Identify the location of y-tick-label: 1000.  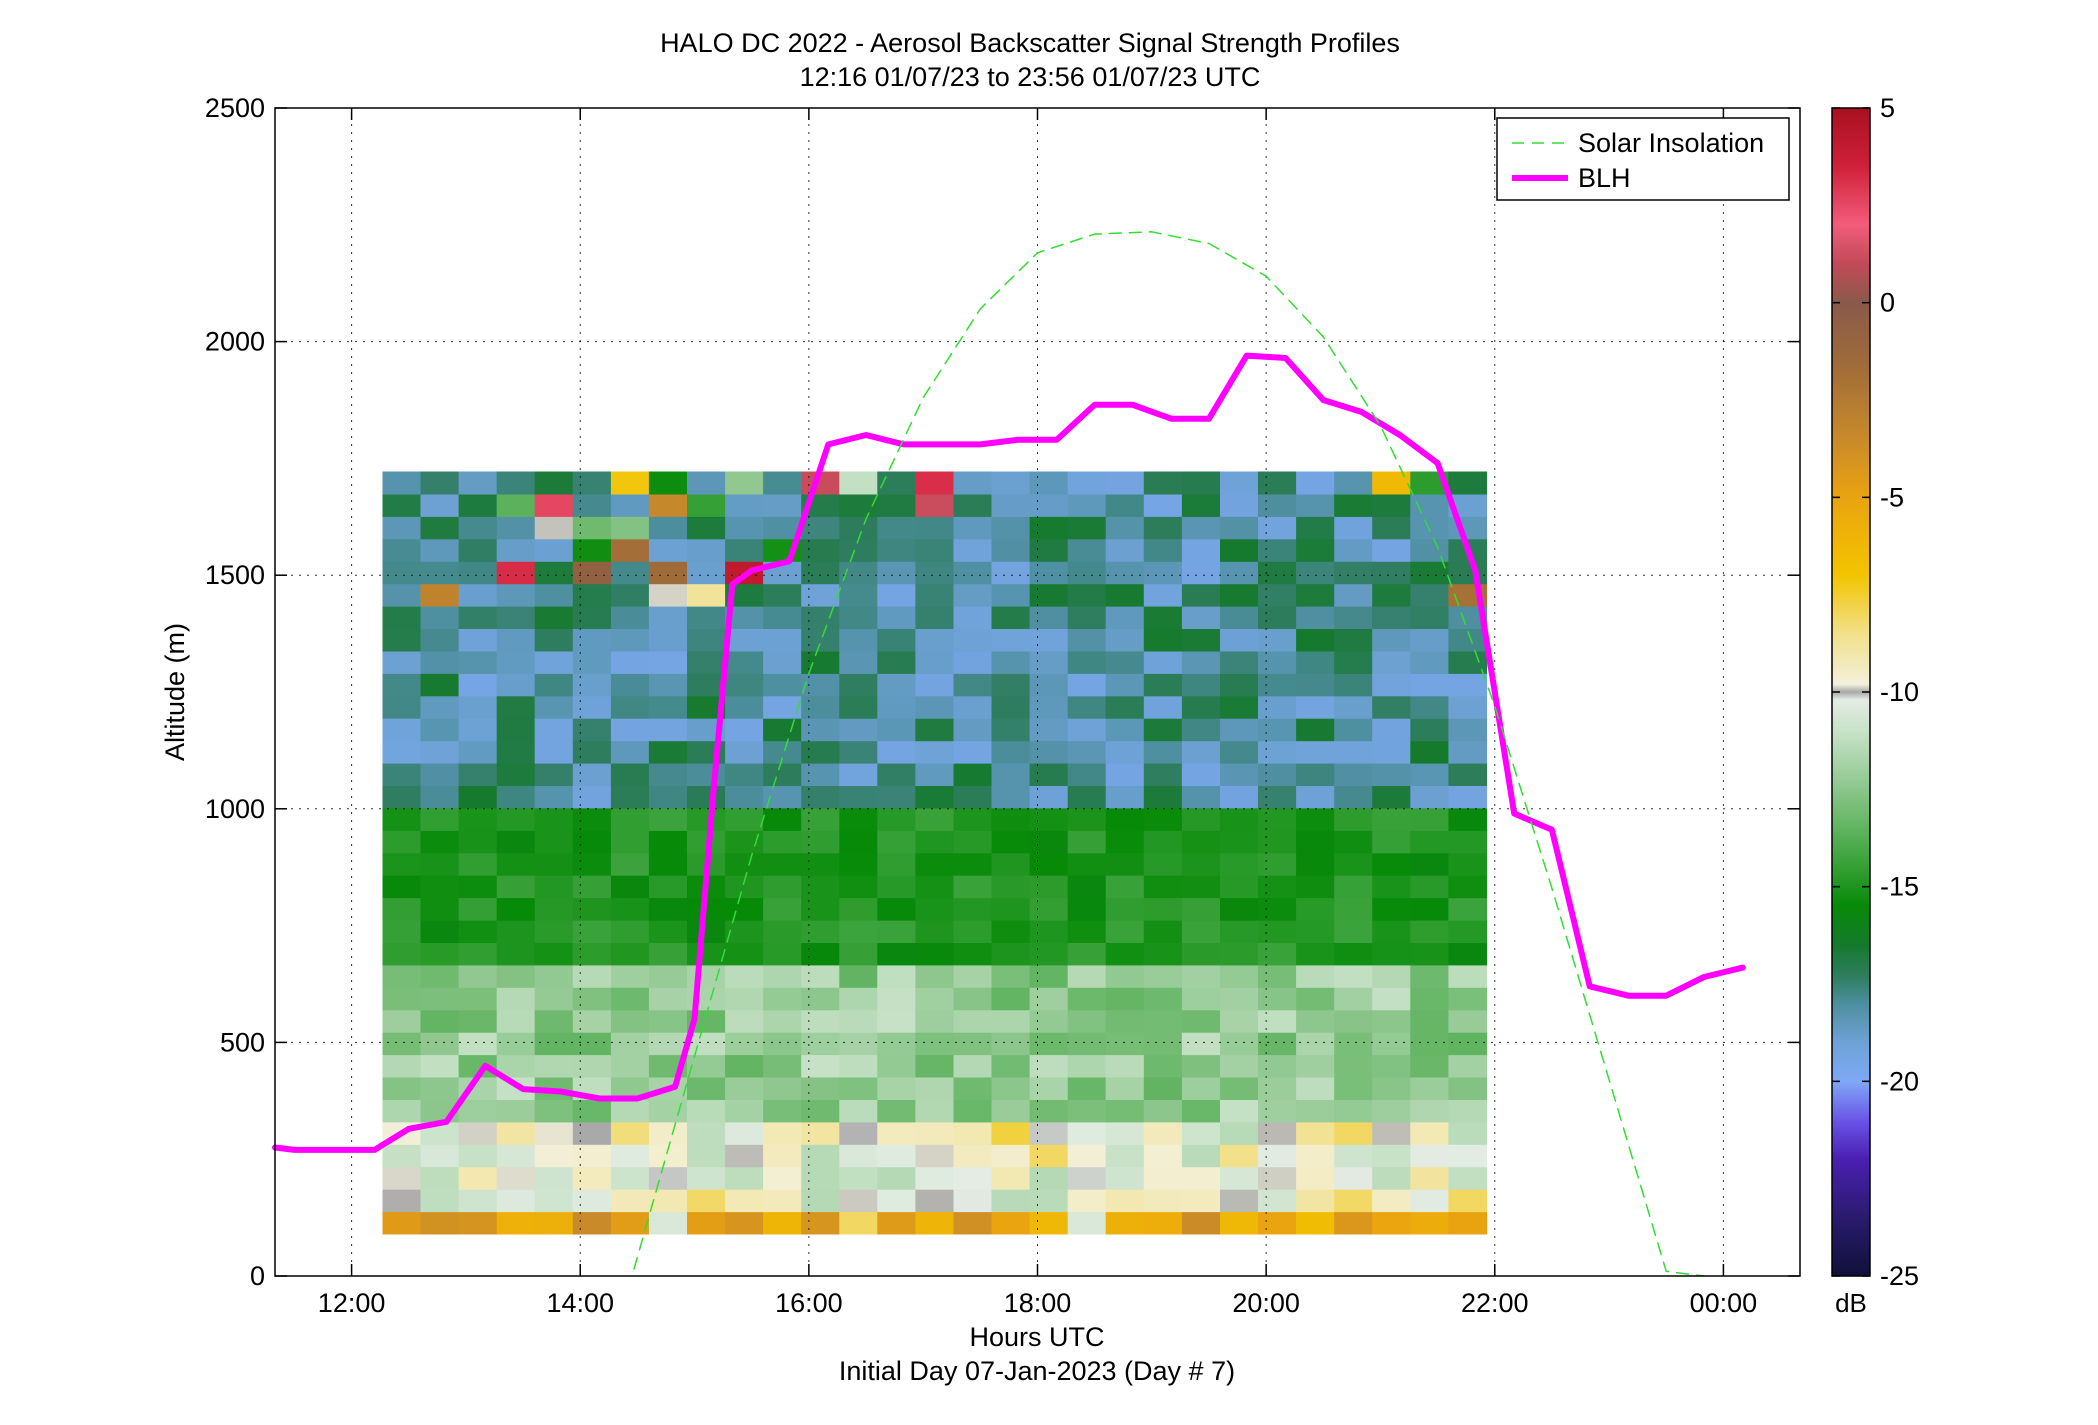
(235, 809).